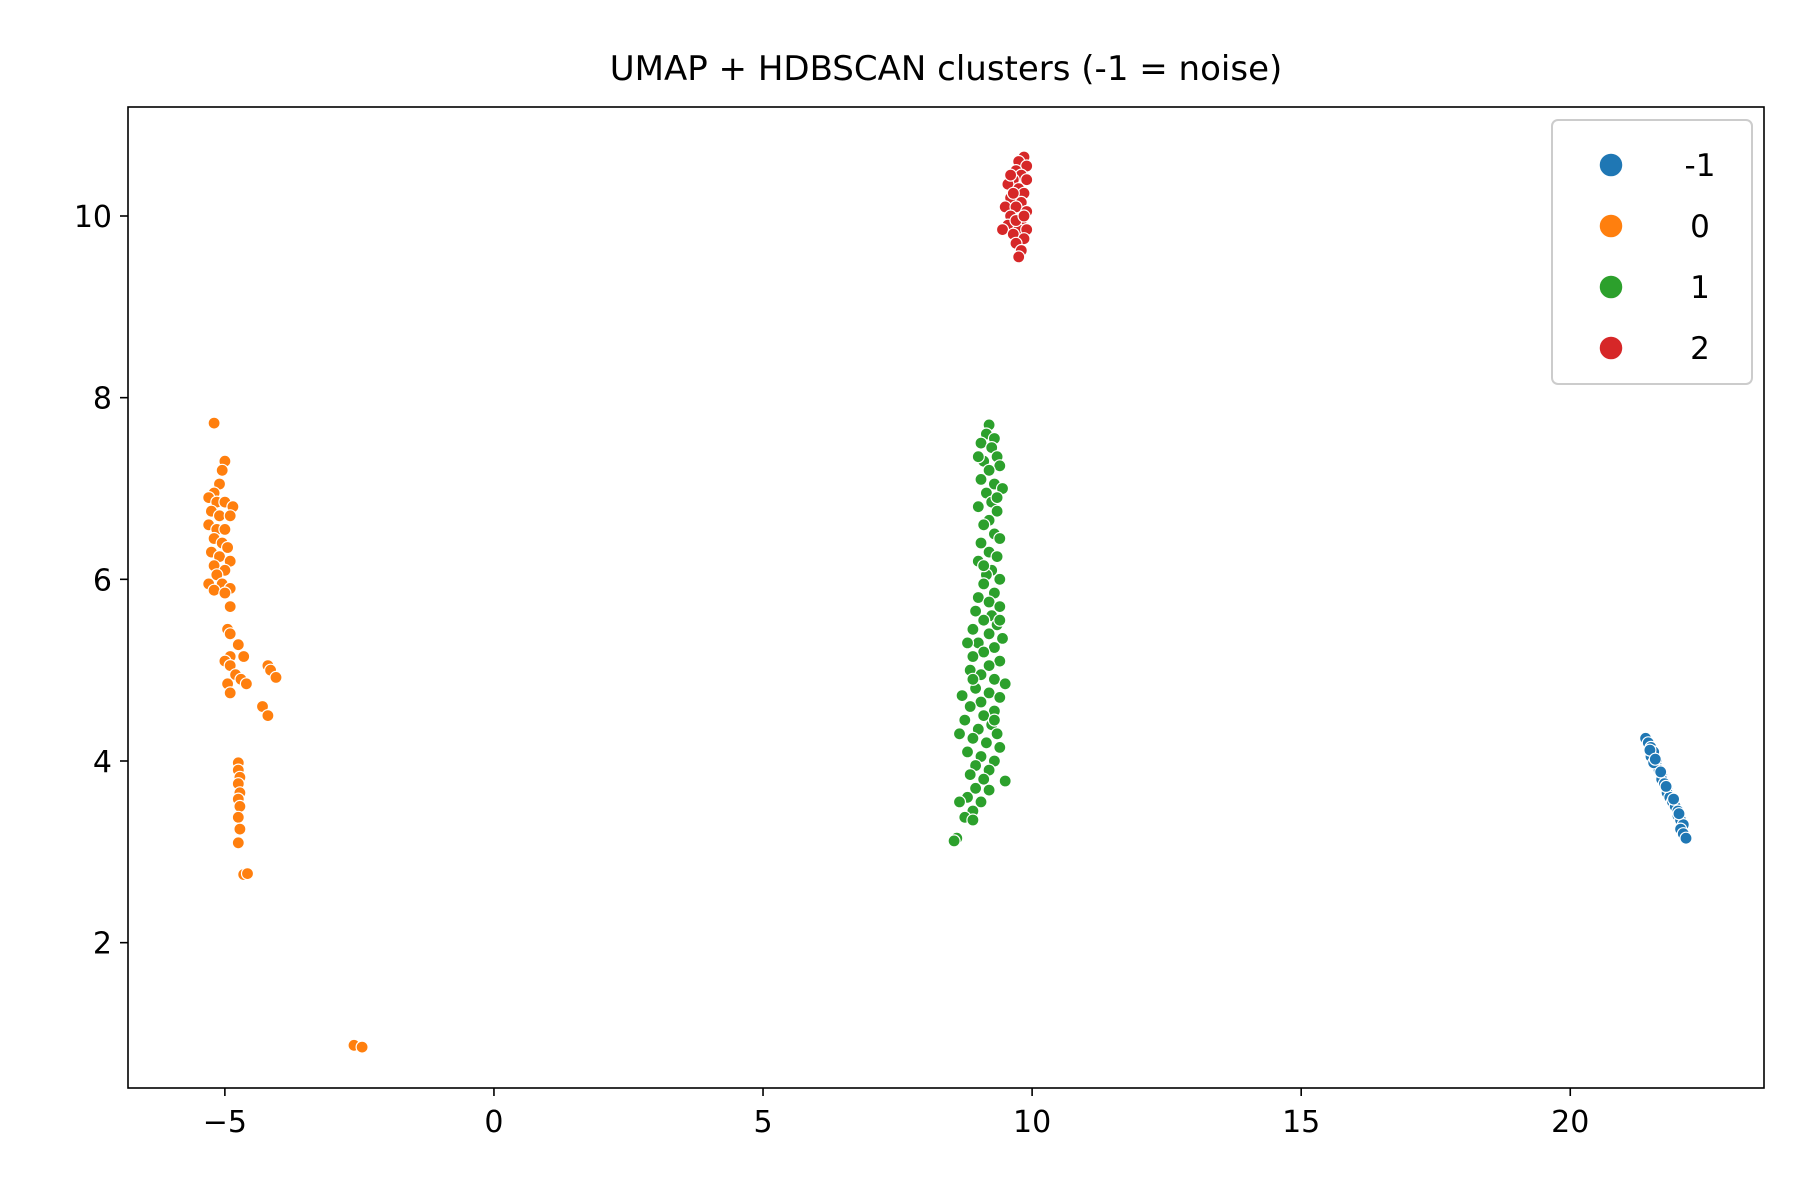 This screenshot has width=1800, height=1200. I want to click on legend-label: 0, so click(1700, 227).